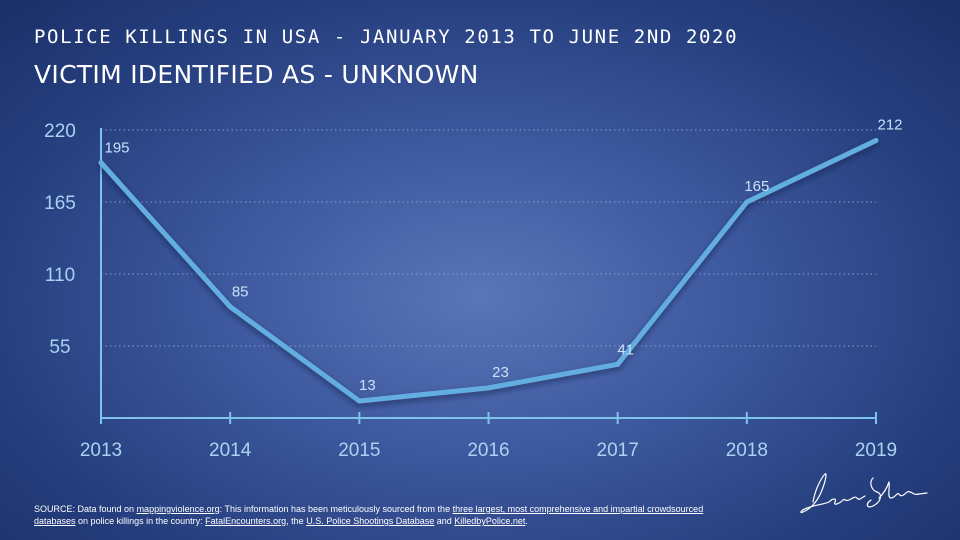 The height and width of the screenshot is (540, 960). What do you see at coordinates (500, 372) in the screenshot?
I see `data-label-2016: 23` at bounding box center [500, 372].